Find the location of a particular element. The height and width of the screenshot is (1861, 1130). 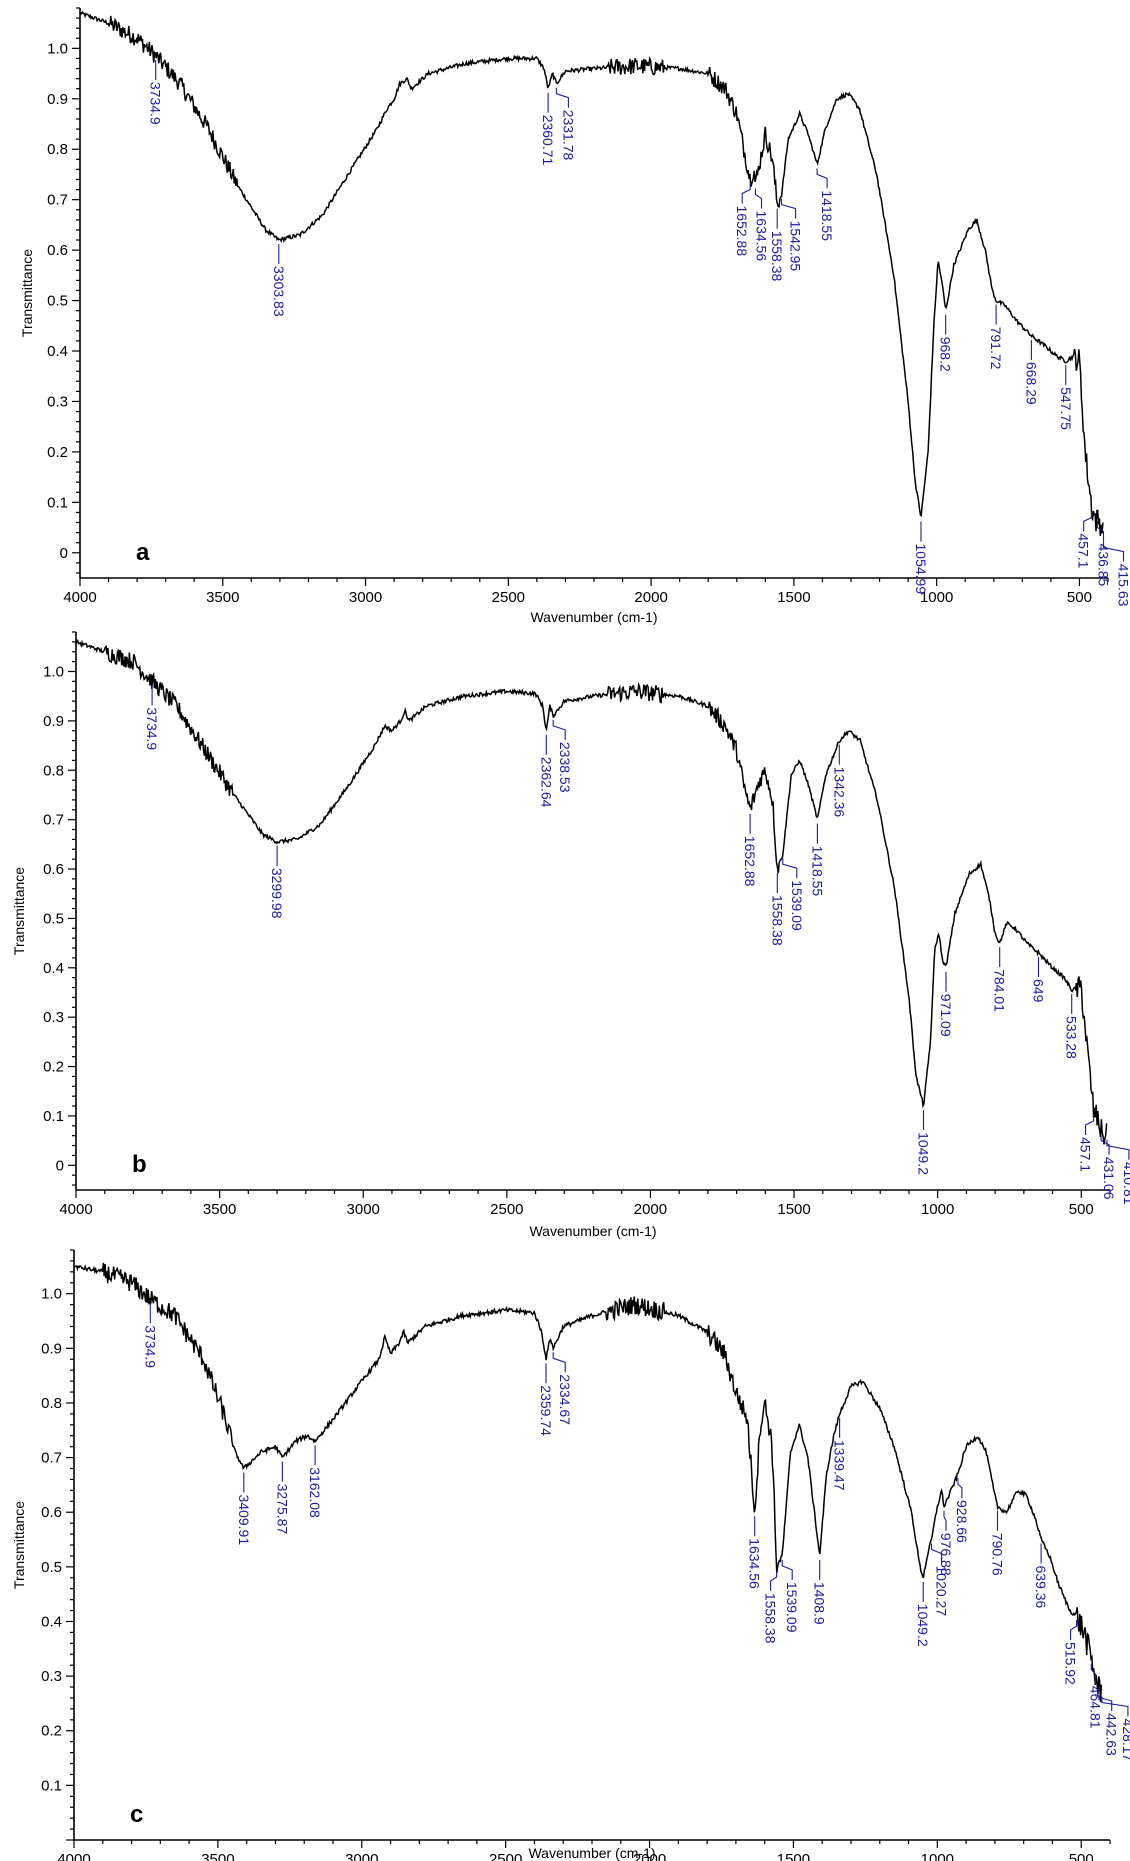

peak-label: 2360.71 is located at coordinates (548, 140).